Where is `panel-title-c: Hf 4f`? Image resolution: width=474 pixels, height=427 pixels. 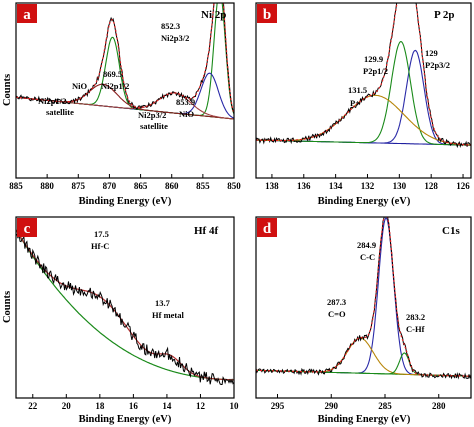 panel-title-c: Hf 4f is located at coordinates (206, 231).